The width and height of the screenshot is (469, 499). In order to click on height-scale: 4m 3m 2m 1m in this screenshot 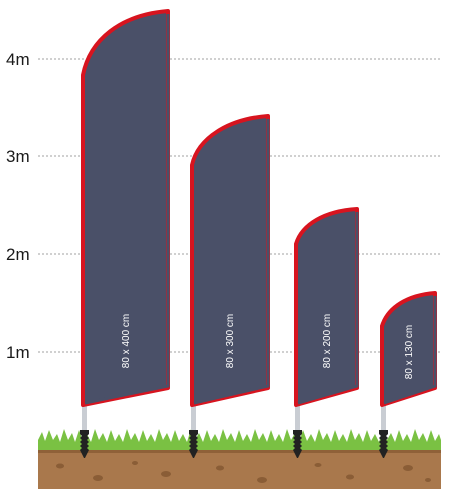, I will do `click(18, 206)`.